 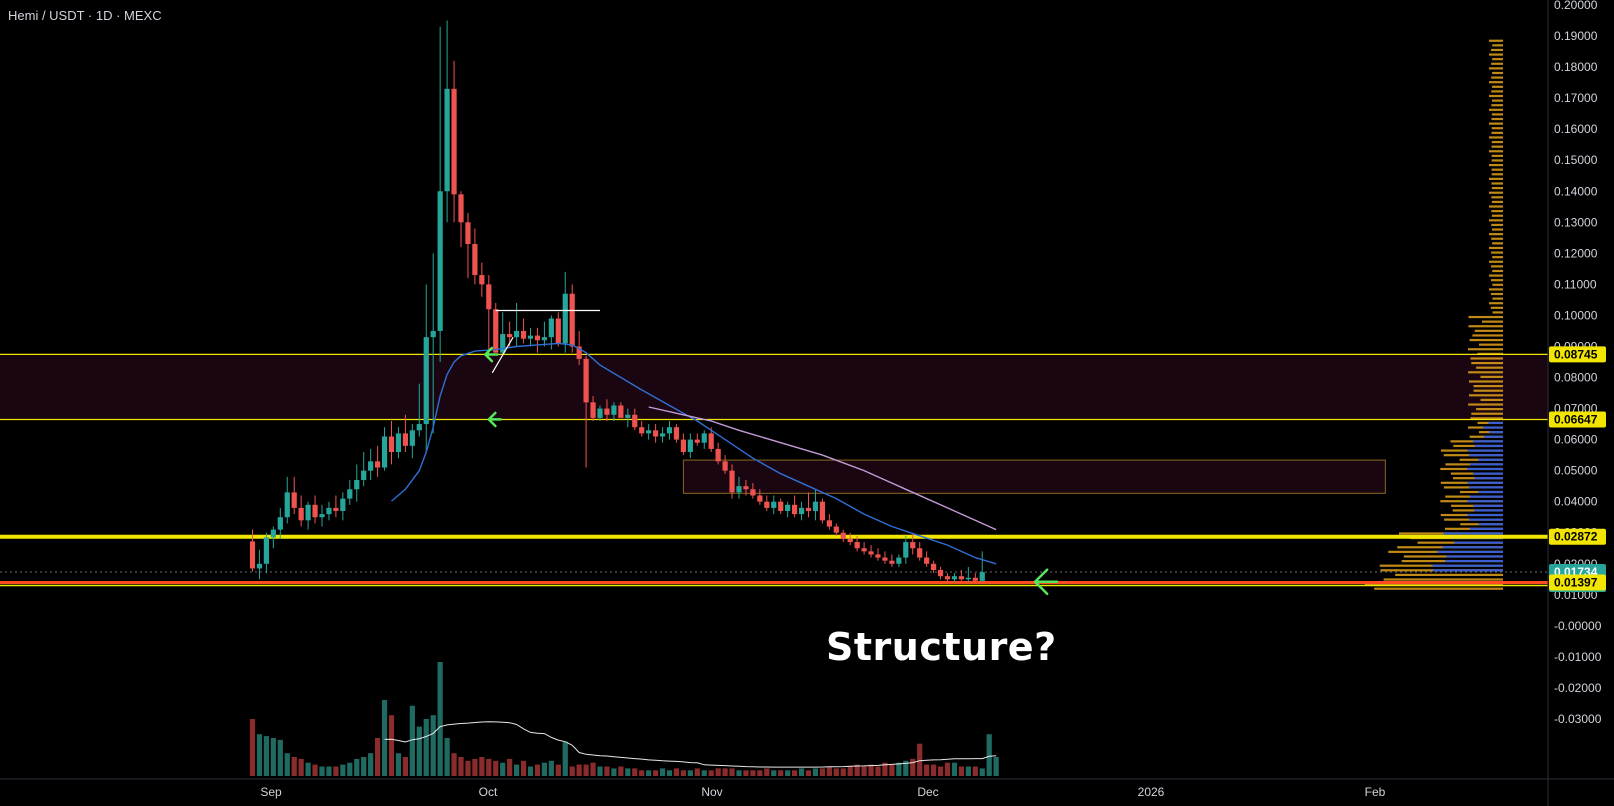 What do you see at coordinates (1576, 502) in the screenshot?
I see `price-tick: 0.04000` at bounding box center [1576, 502].